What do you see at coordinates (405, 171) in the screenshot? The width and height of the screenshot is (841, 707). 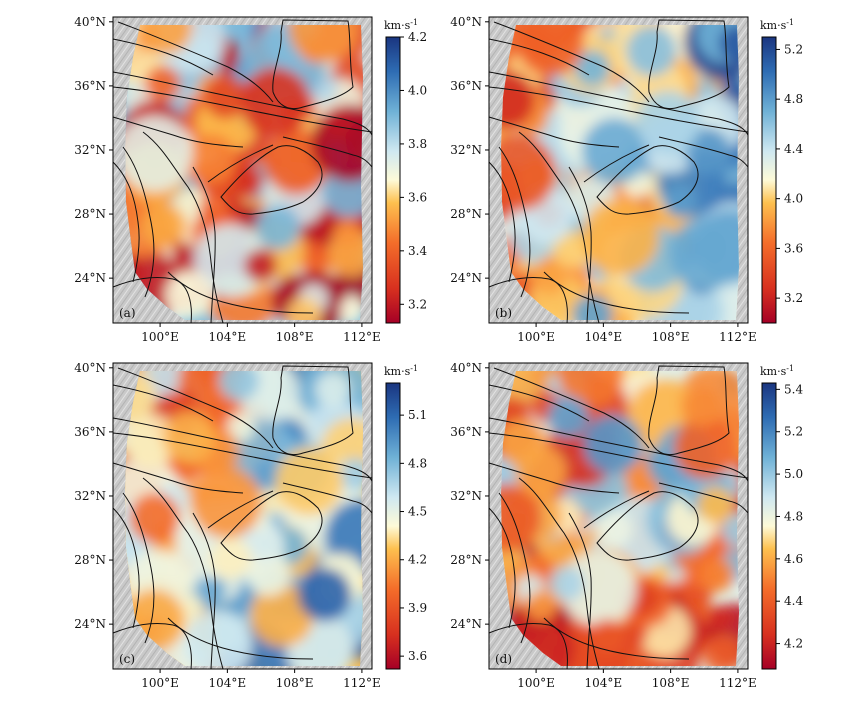 I see `colorbar: km·s-14.2 4.0 3.8 3.6 3.4 3.2` at bounding box center [405, 171].